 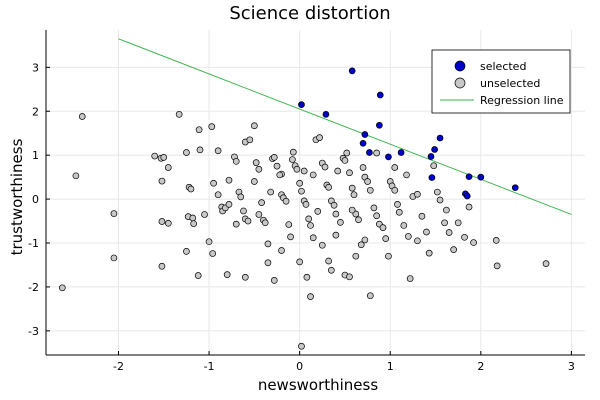 I want to click on x-tick-label: 2, so click(x=480, y=366).